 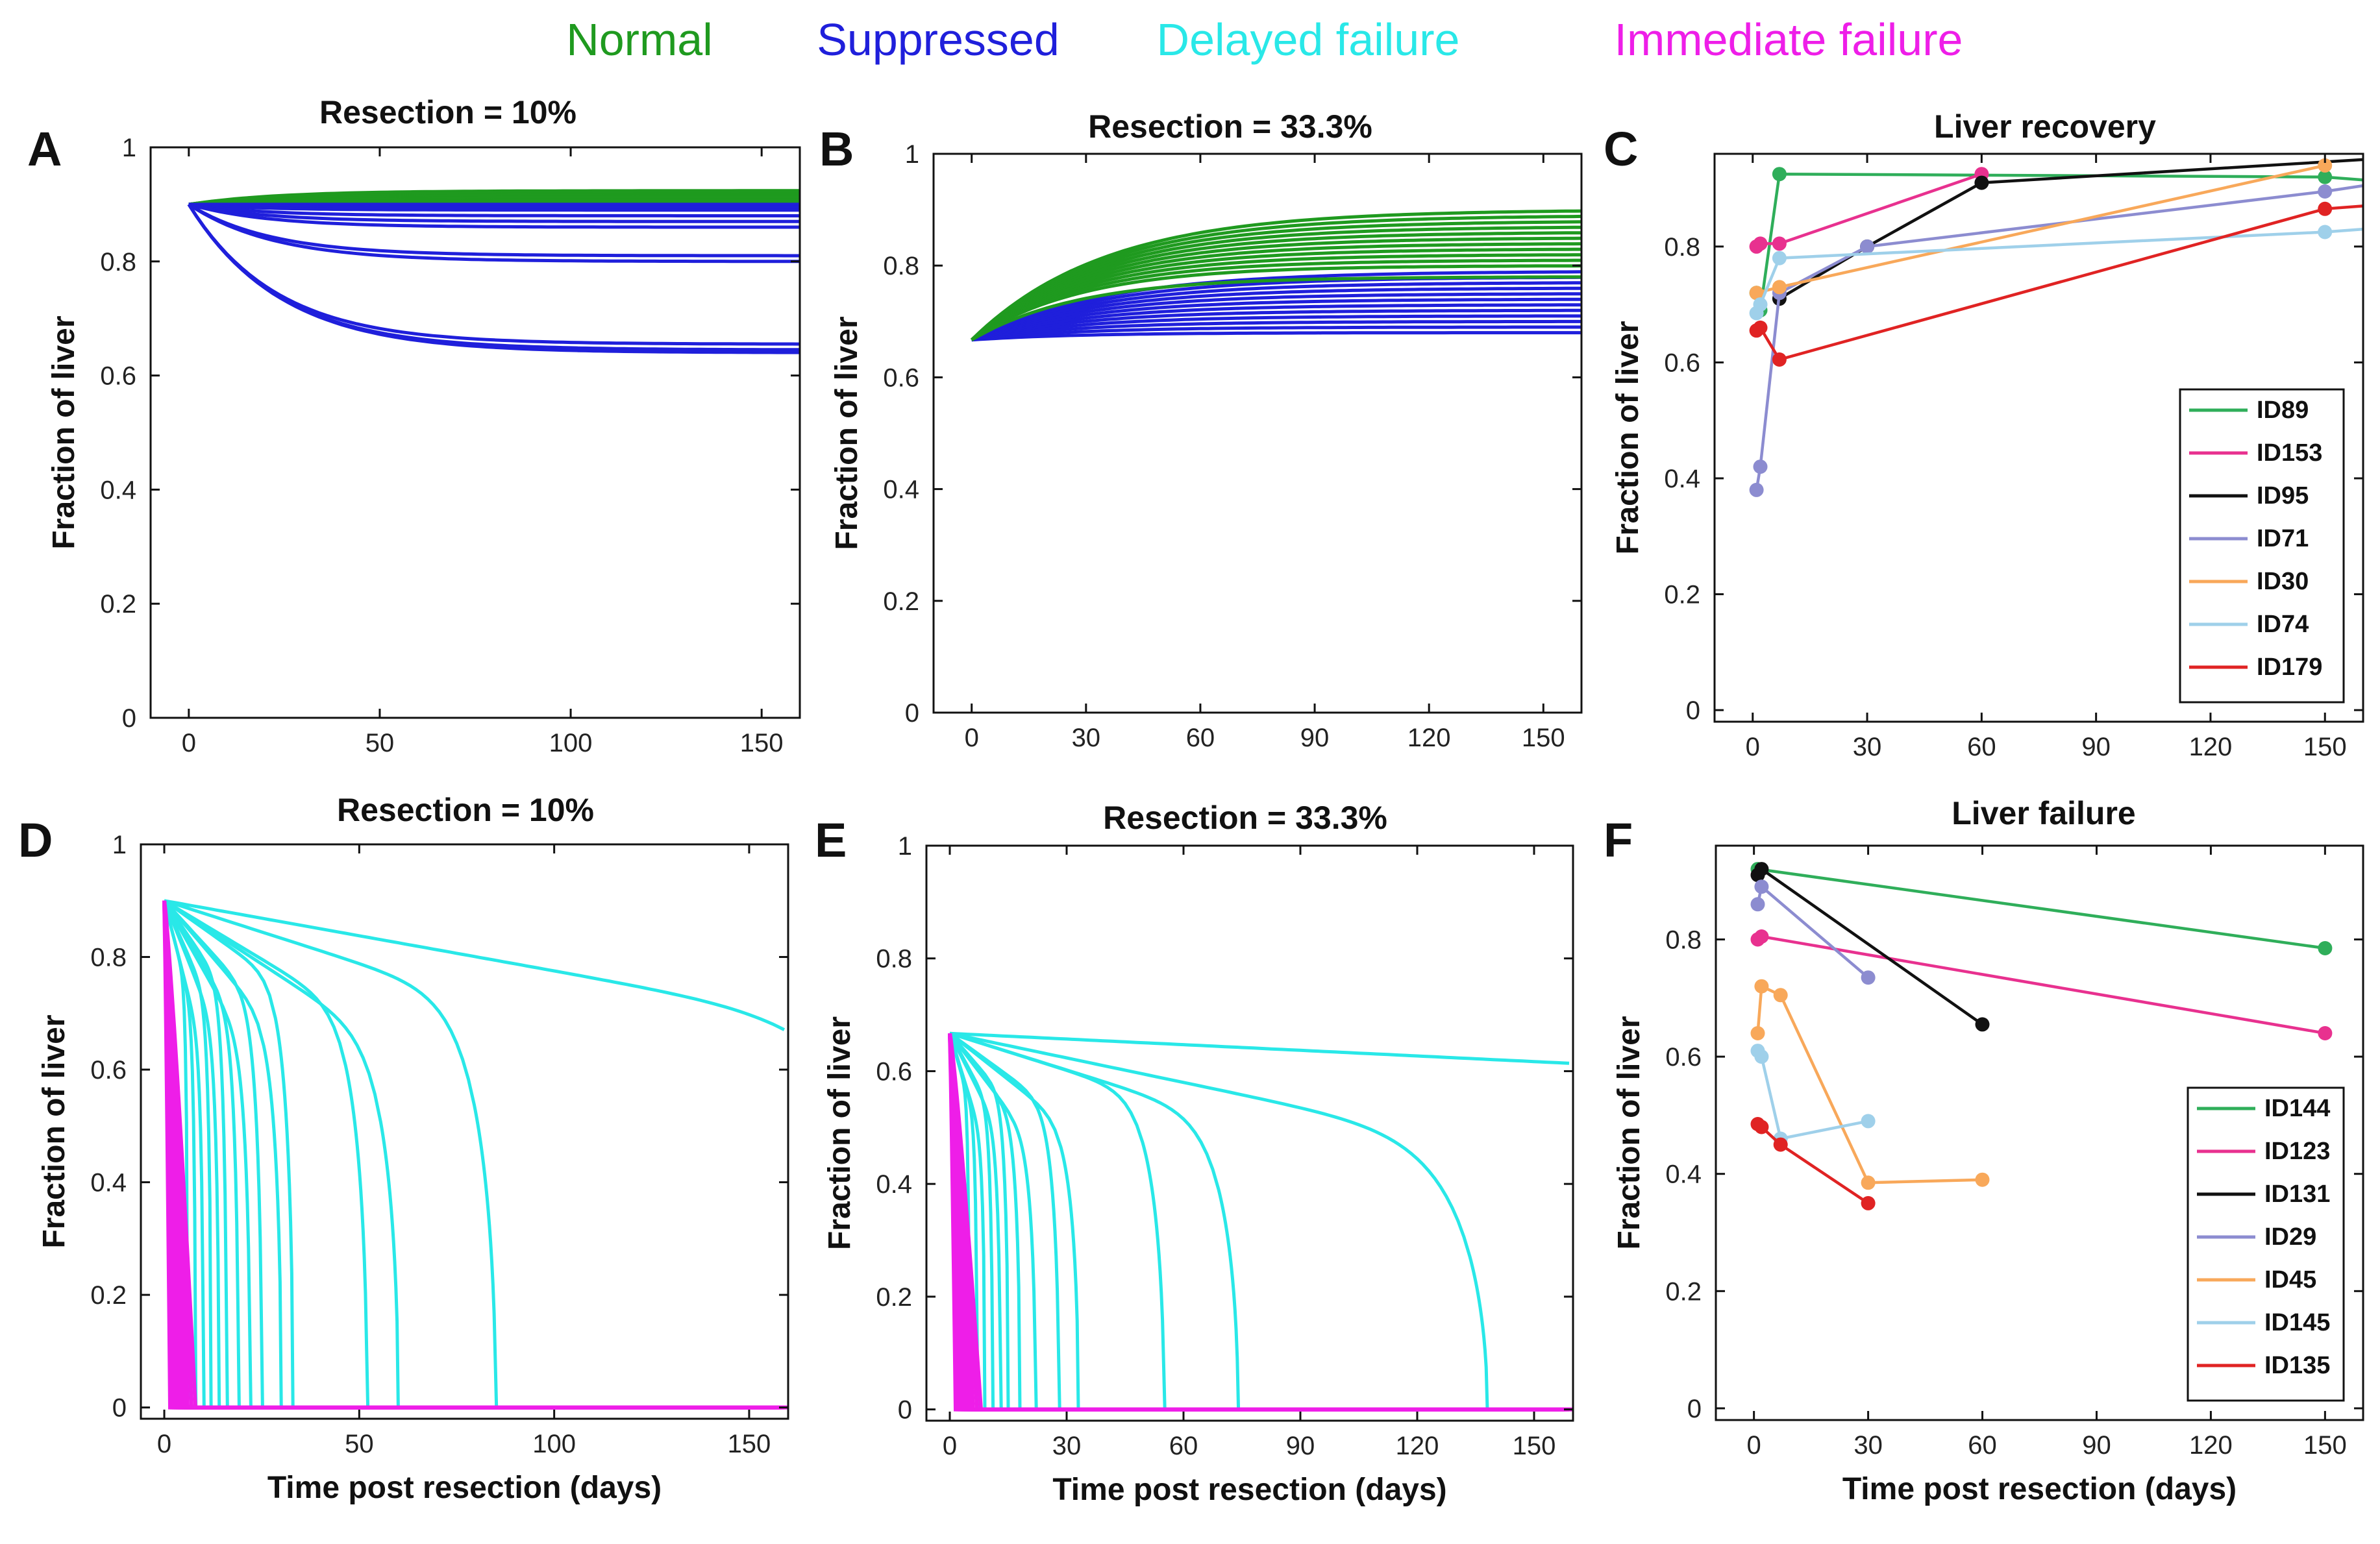 What do you see at coordinates (1789, 39) in the screenshot?
I see `legend-label-immediate-failure: Immediate failure` at bounding box center [1789, 39].